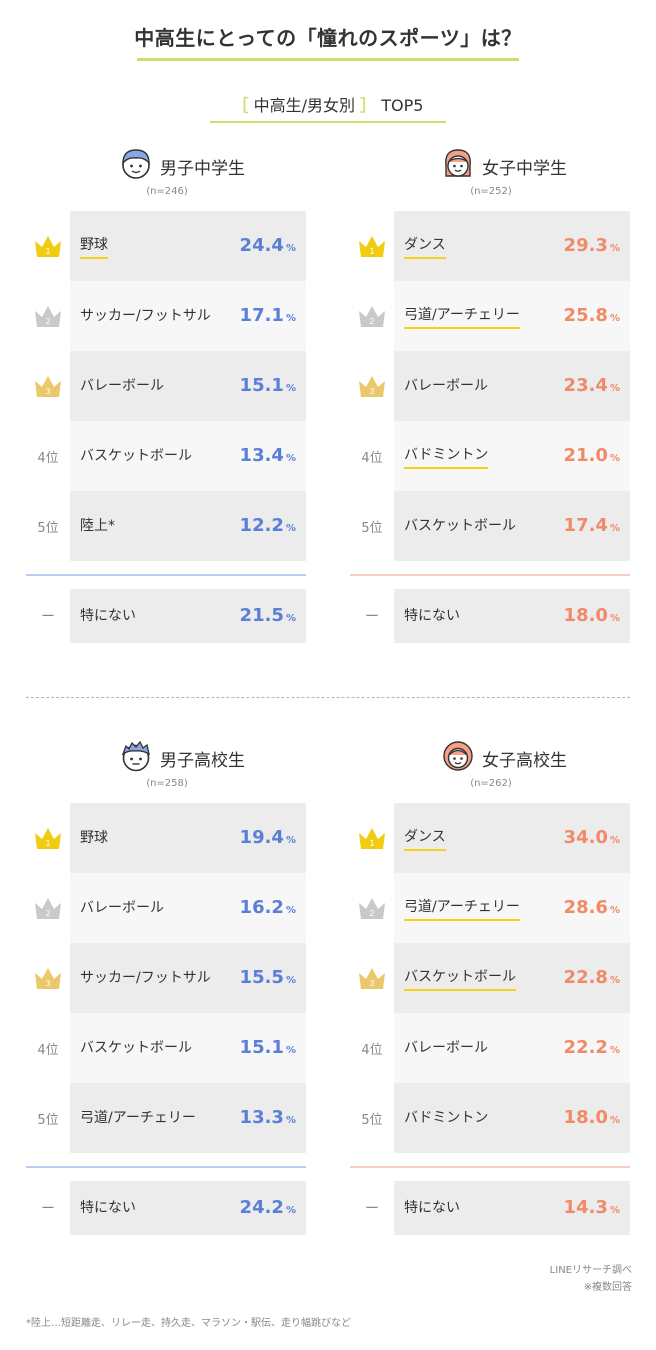  Describe the element at coordinates (592, 385) in the screenshot. I see `percentage-value: 23.4%` at that location.